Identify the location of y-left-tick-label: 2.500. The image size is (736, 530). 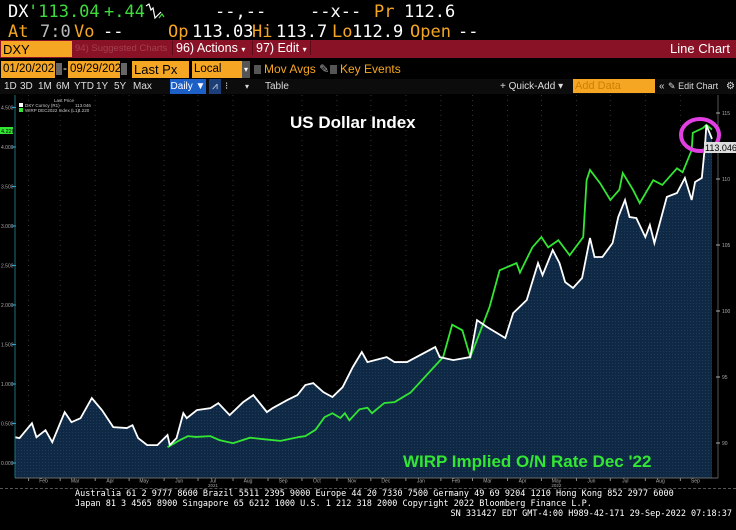
(7, 267).